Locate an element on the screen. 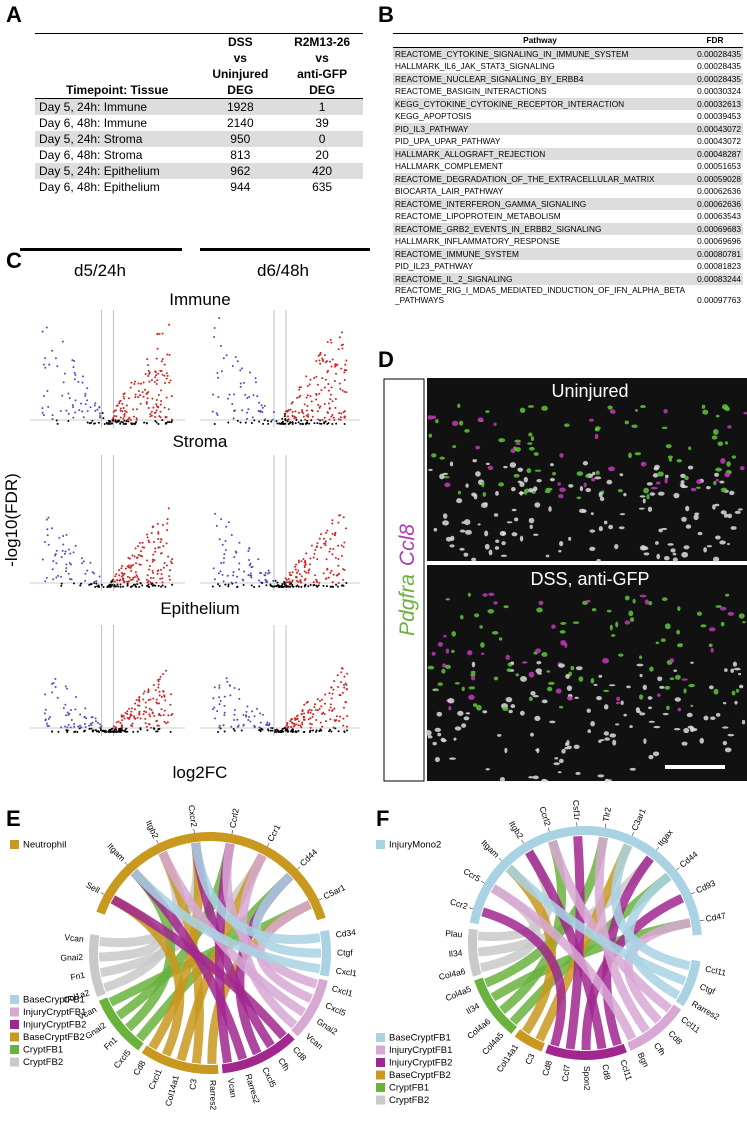 The image size is (747, 1133). gene-label: Cxcl5 is located at coordinates (121, 1058).